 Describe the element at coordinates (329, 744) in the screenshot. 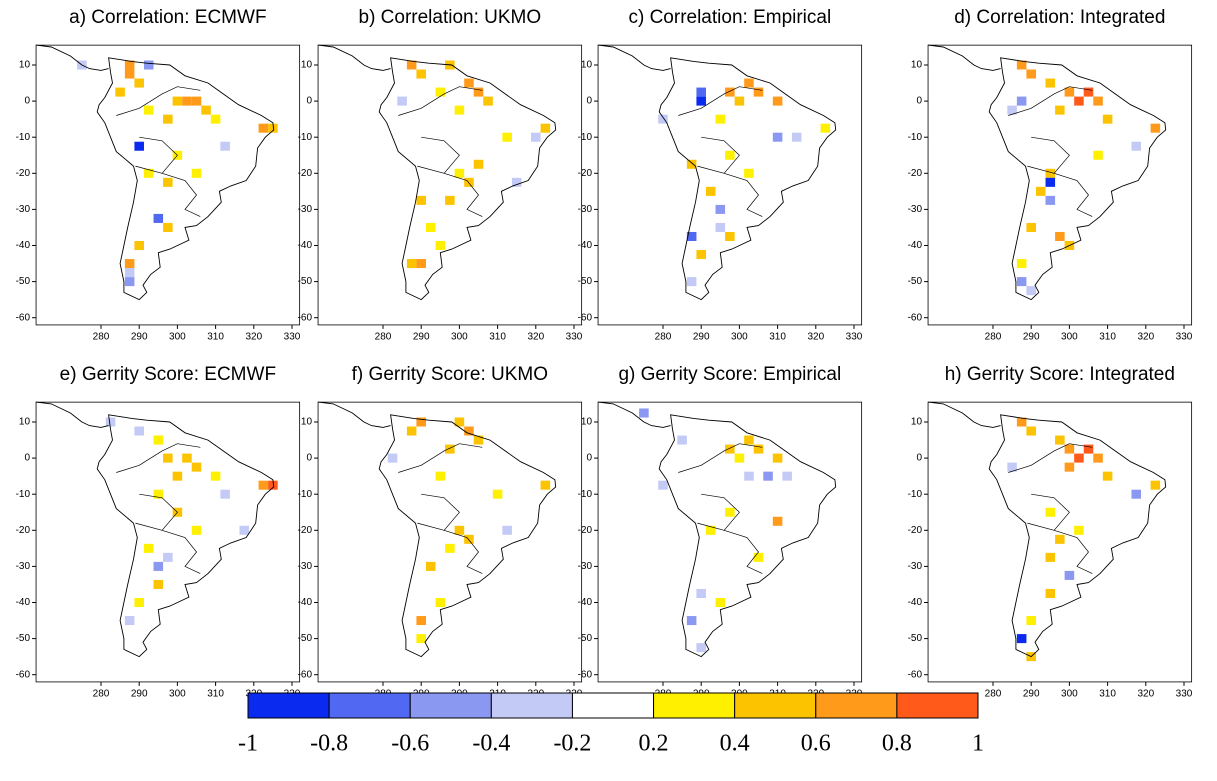

I see `colorbar-label: -0.8` at that location.